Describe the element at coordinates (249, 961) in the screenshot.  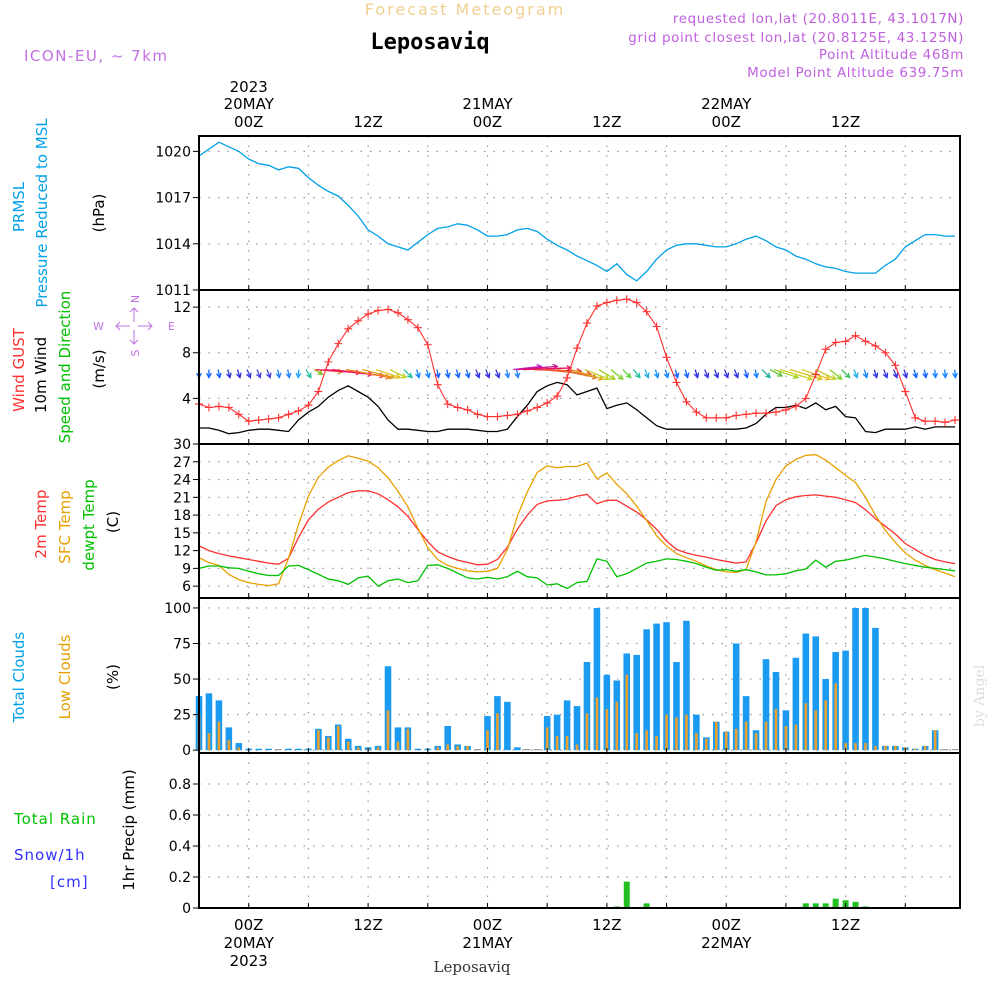
I see `bottom-year-label: 2023` at that location.